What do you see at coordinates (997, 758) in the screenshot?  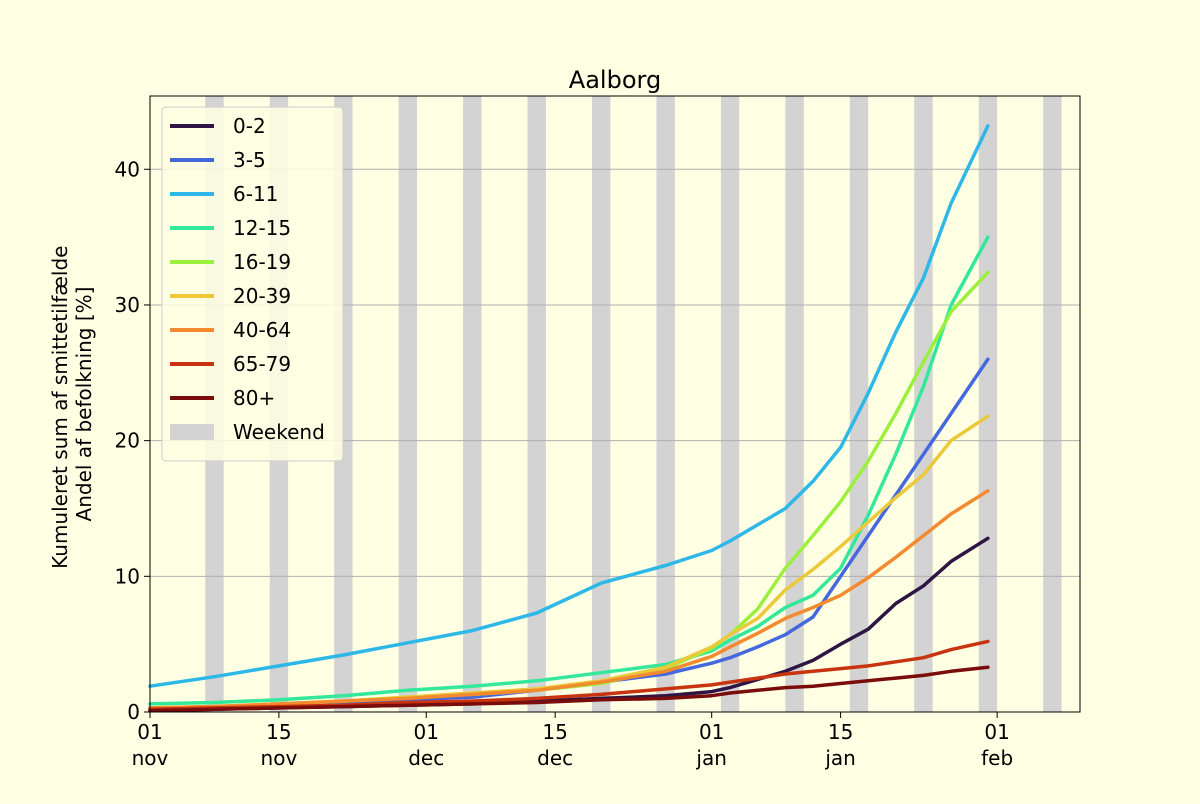 I see `x-tick-month: feb` at bounding box center [997, 758].